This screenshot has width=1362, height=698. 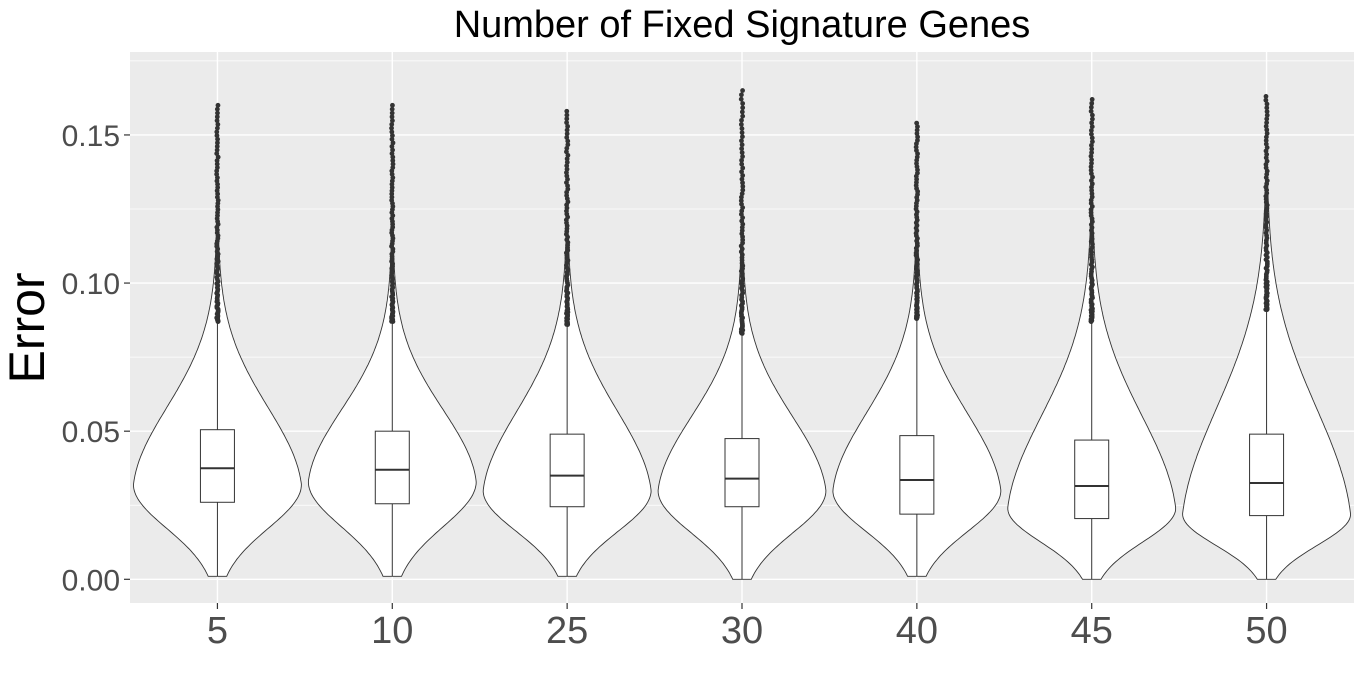 What do you see at coordinates (917, 631) in the screenshot?
I see `x-tick-label: 40` at bounding box center [917, 631].